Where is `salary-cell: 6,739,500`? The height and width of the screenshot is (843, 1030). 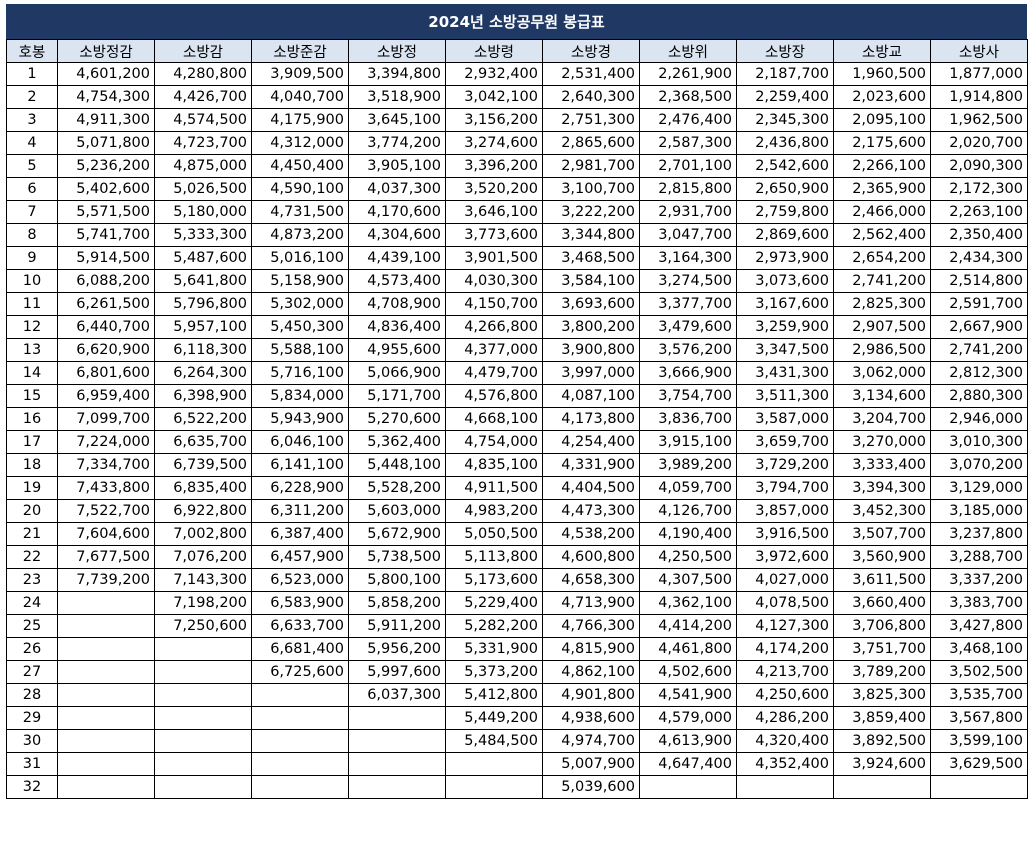
salary-cell: 6,739,500 is located at coordinates (203, 465).